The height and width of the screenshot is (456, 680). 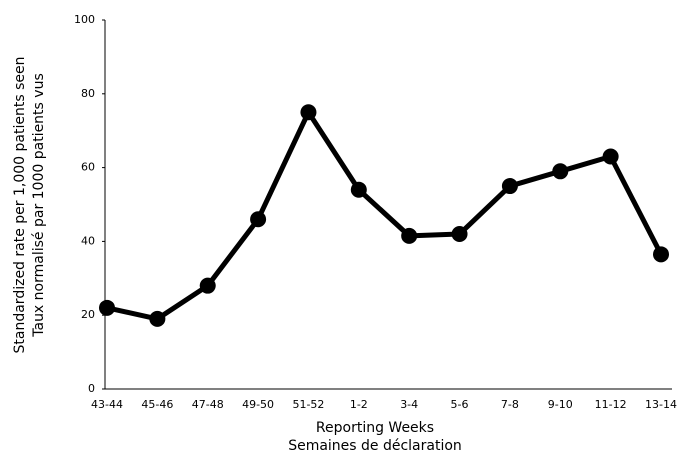 I want to click on y-tick-label: 20, so click(x=88, y=314).